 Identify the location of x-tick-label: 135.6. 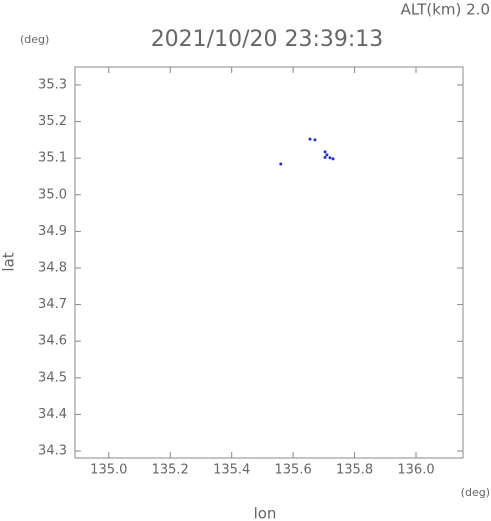
(293, 470).